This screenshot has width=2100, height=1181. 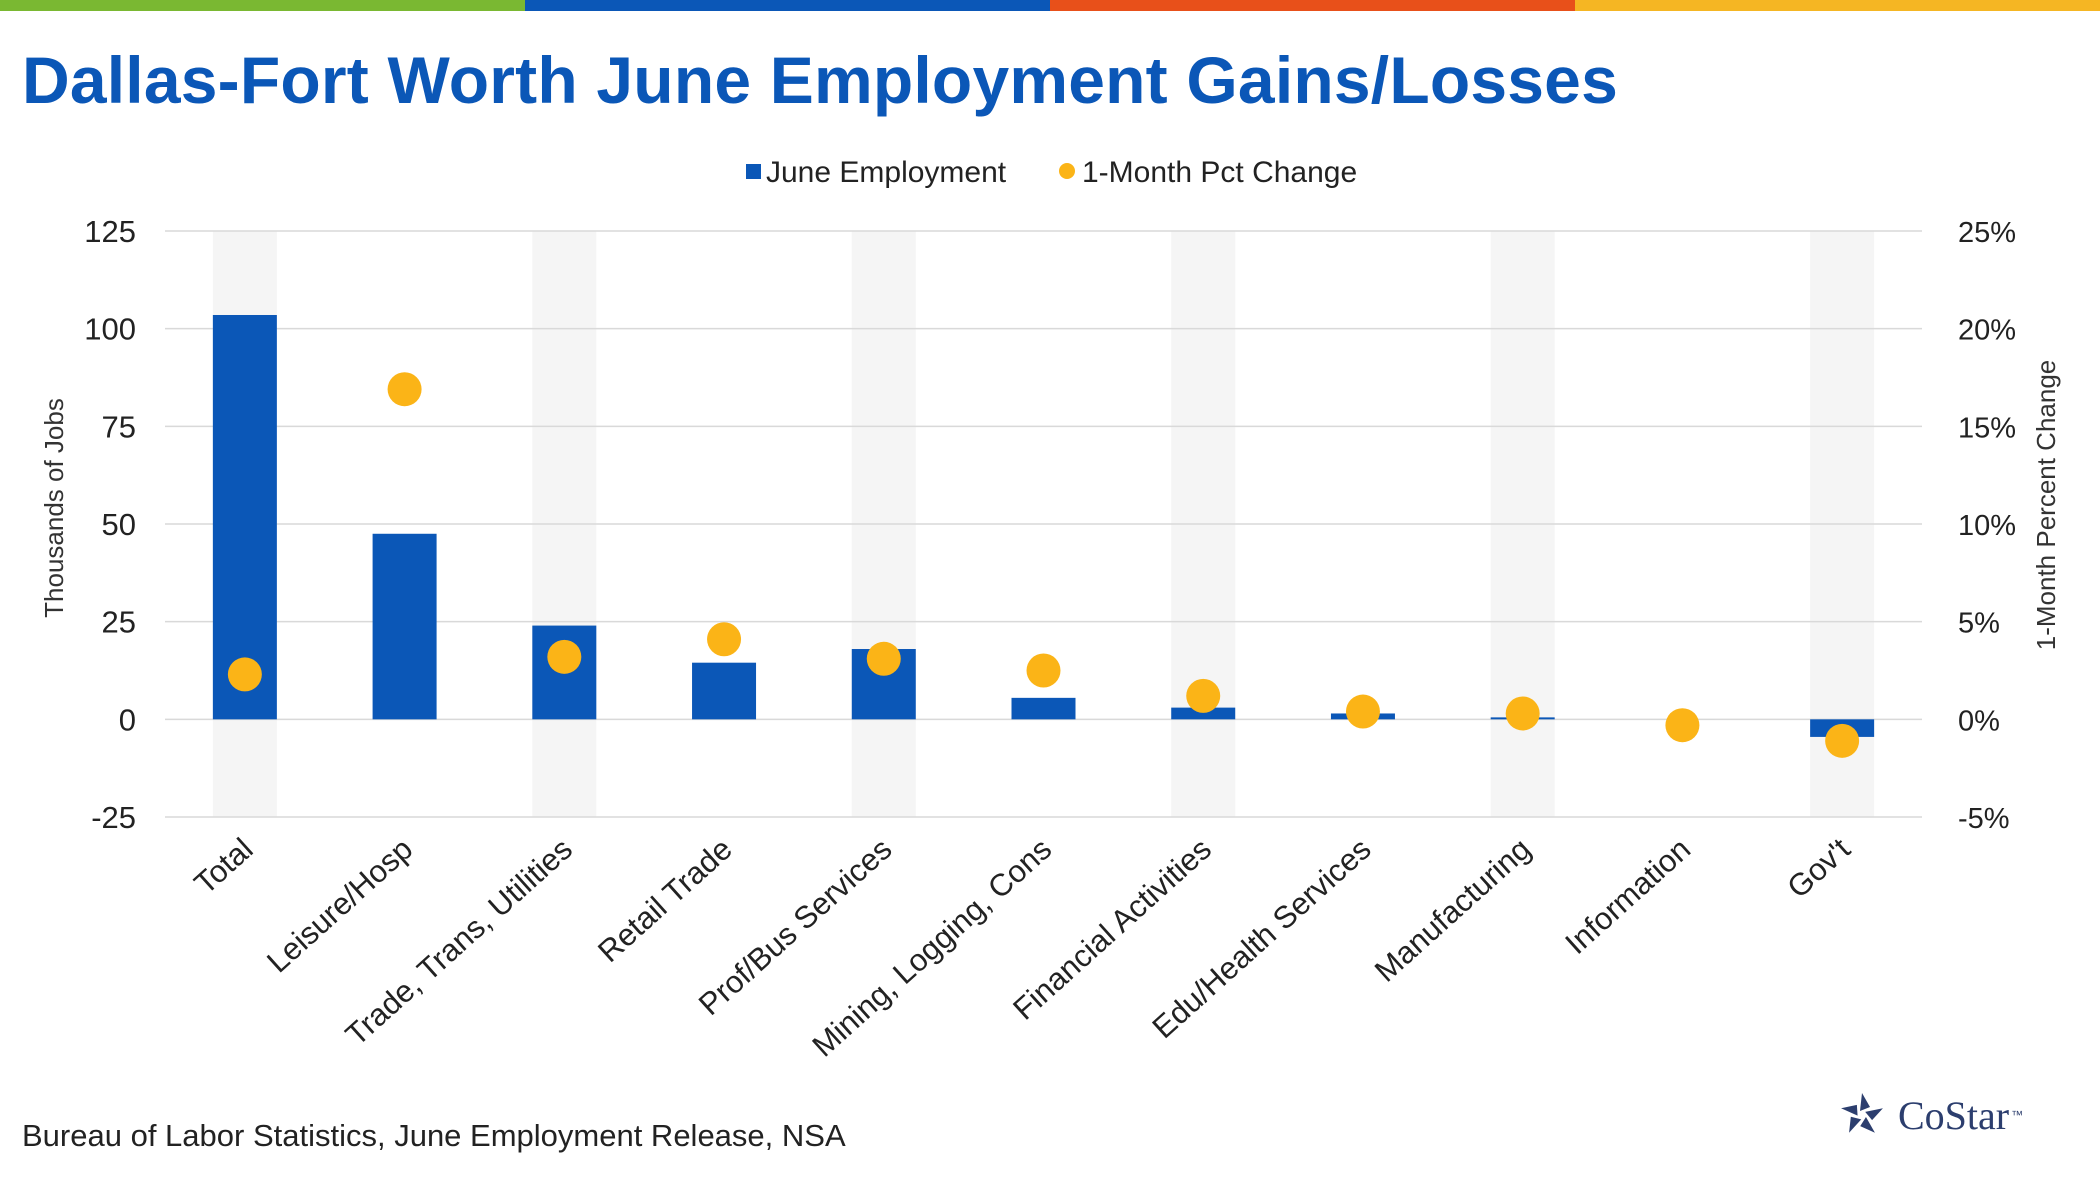 I want to click on dot-gov-t, so click(x=1842, y=740).